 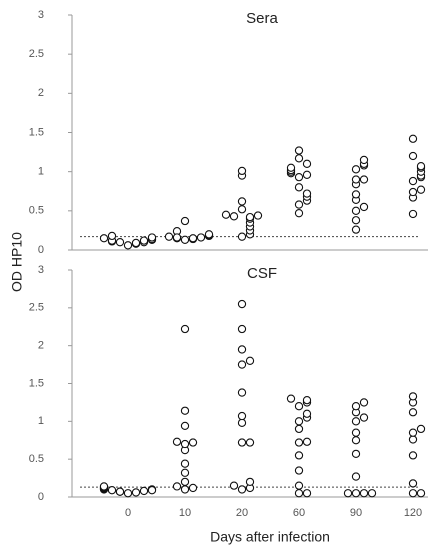 What do you see at coordinates (36, 383) in the screenshot?
I see `y-tick-label: 1.5` at bounding box center [36, 383].